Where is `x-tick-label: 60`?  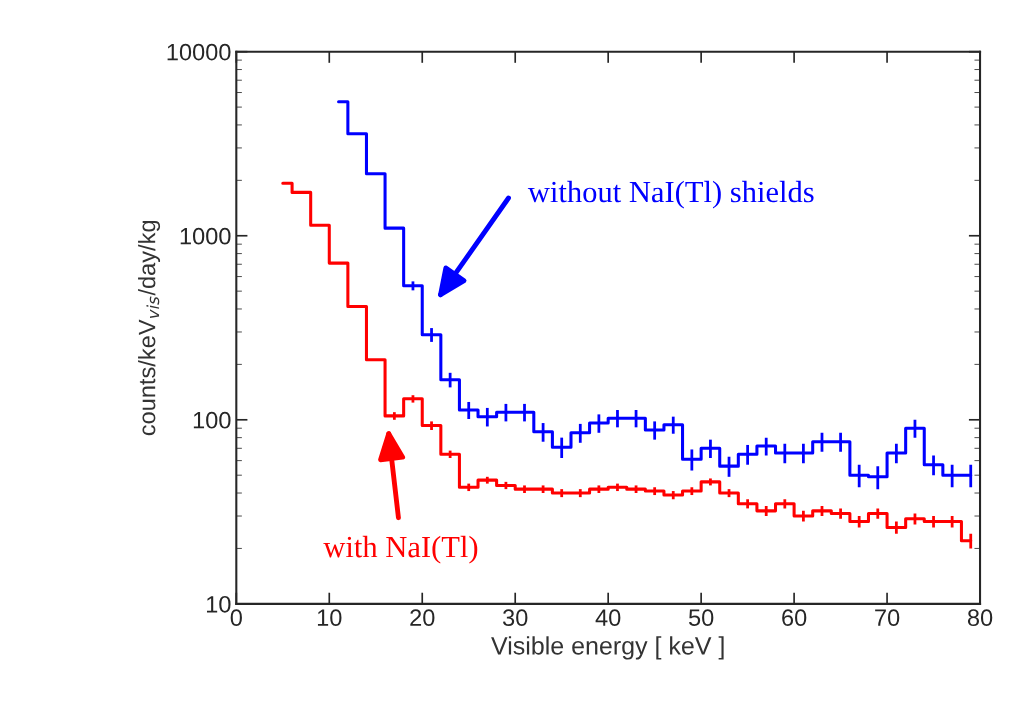 x-tick-label: 60 is located at coordinates (794, 618).